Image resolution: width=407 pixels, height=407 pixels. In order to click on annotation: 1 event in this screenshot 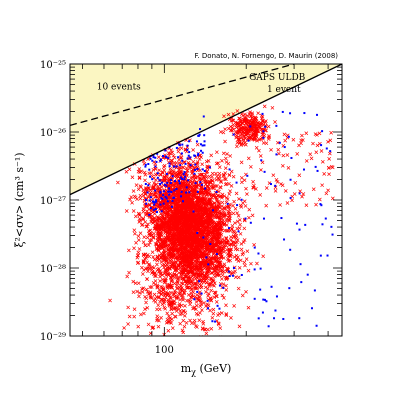, I will do `click(284, 90)`.